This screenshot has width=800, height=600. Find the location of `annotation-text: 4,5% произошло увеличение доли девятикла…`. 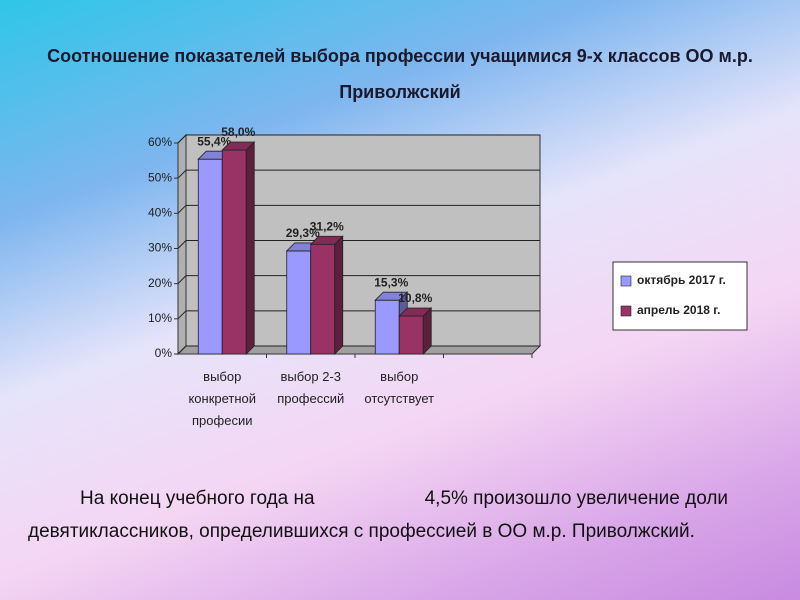

annotation-text: 4,5% произошло увеличение доли девятикла… is located at coordinates (378, 515).